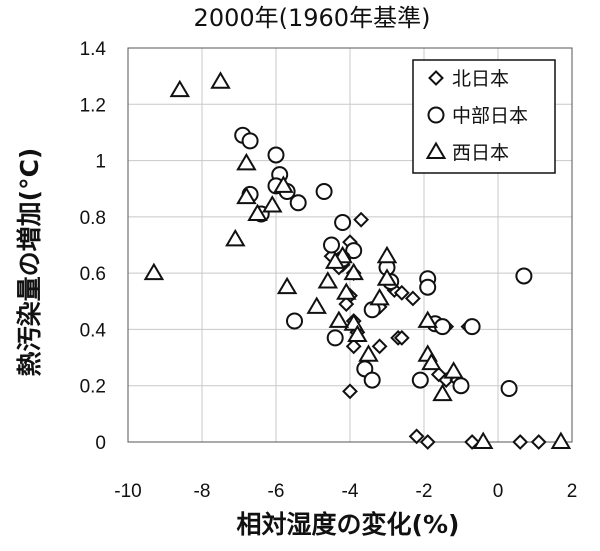  I want to click on y-tick-label: 0.2, so click(93, 387).